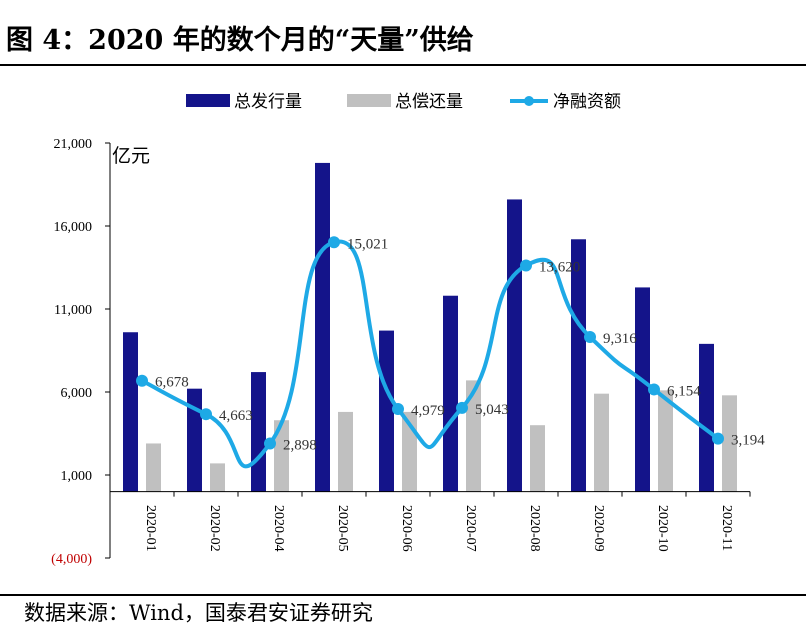 The height and width of the screenshot is (630, 806). I want to click on source-rule, so click(403, 595).